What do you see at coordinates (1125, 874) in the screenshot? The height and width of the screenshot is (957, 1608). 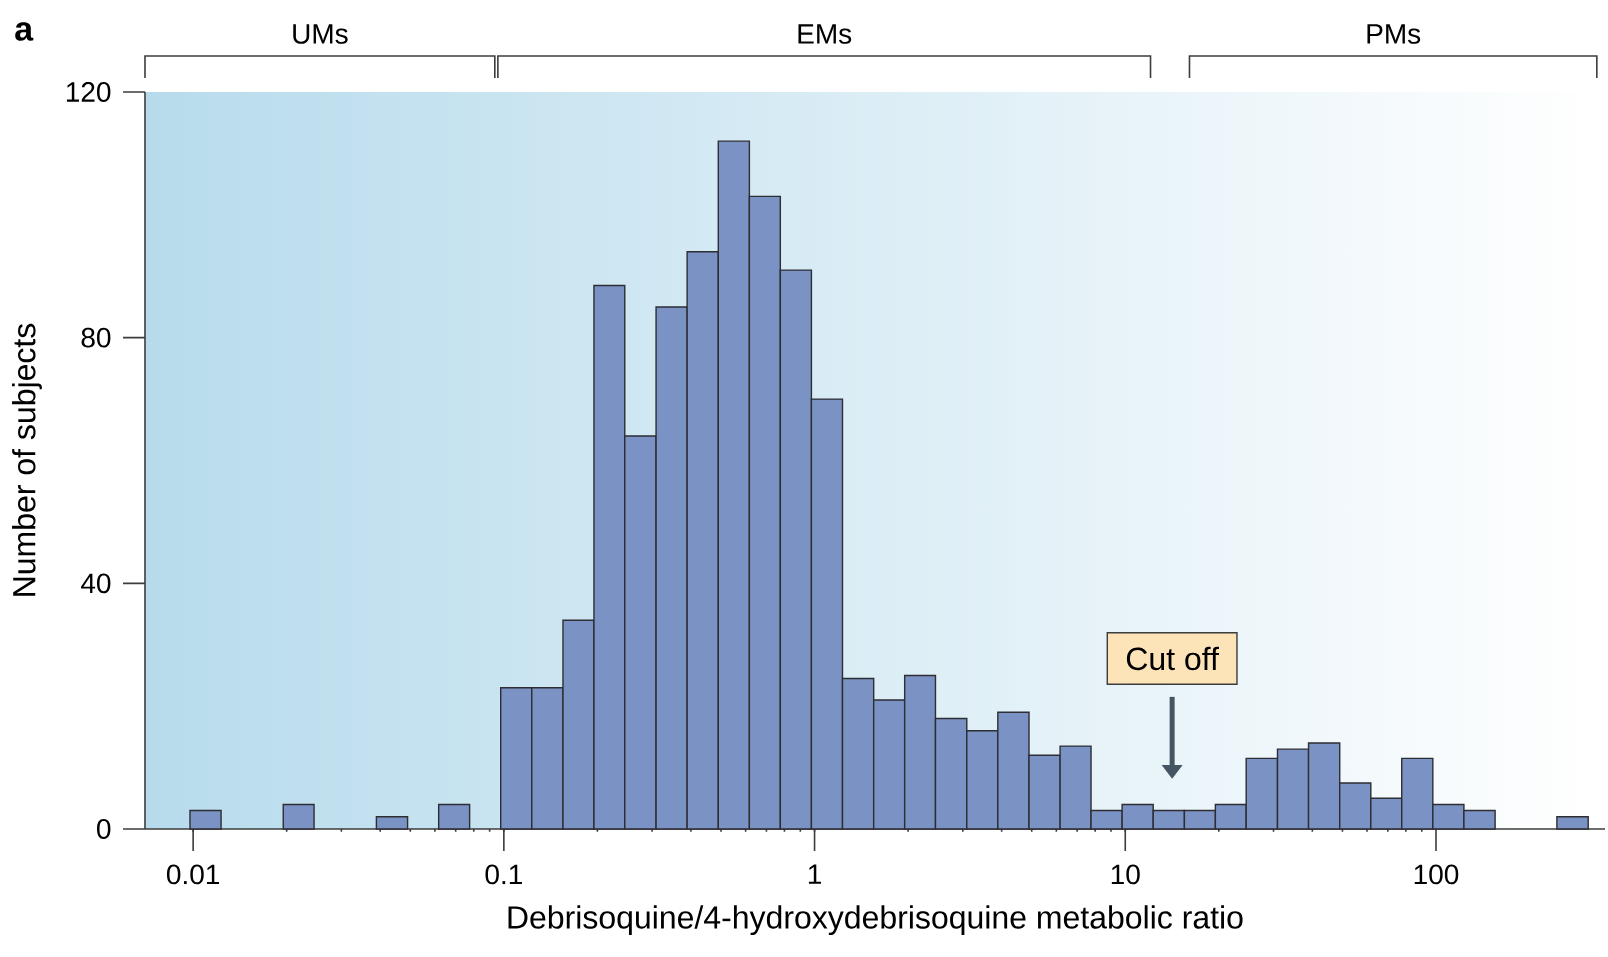 I see `x-tick-label: 10` at bounding box center [1125, 874].